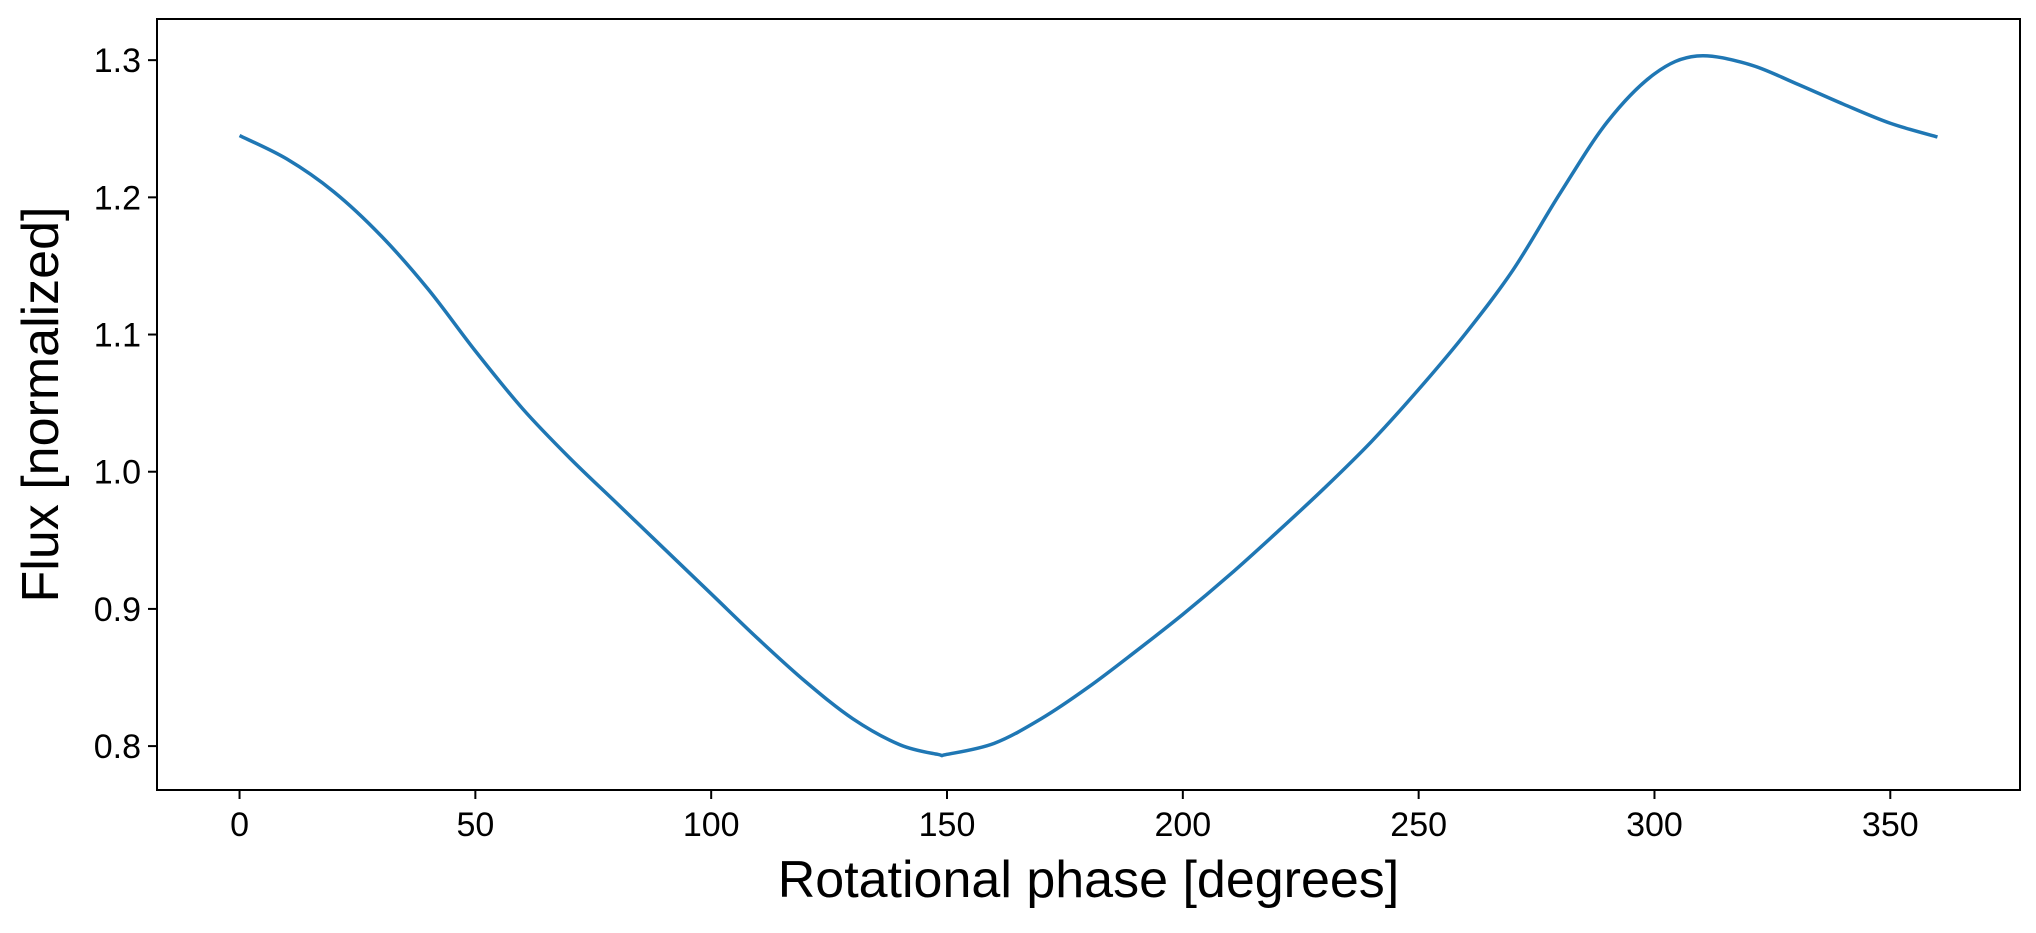 Image resolution: width=2036 pixels, height=933 pixels. What do you see at coordinates (1890, 825) in the screenshot?
I see `x-tick-label: 350` at bounding box center [1890, 825].